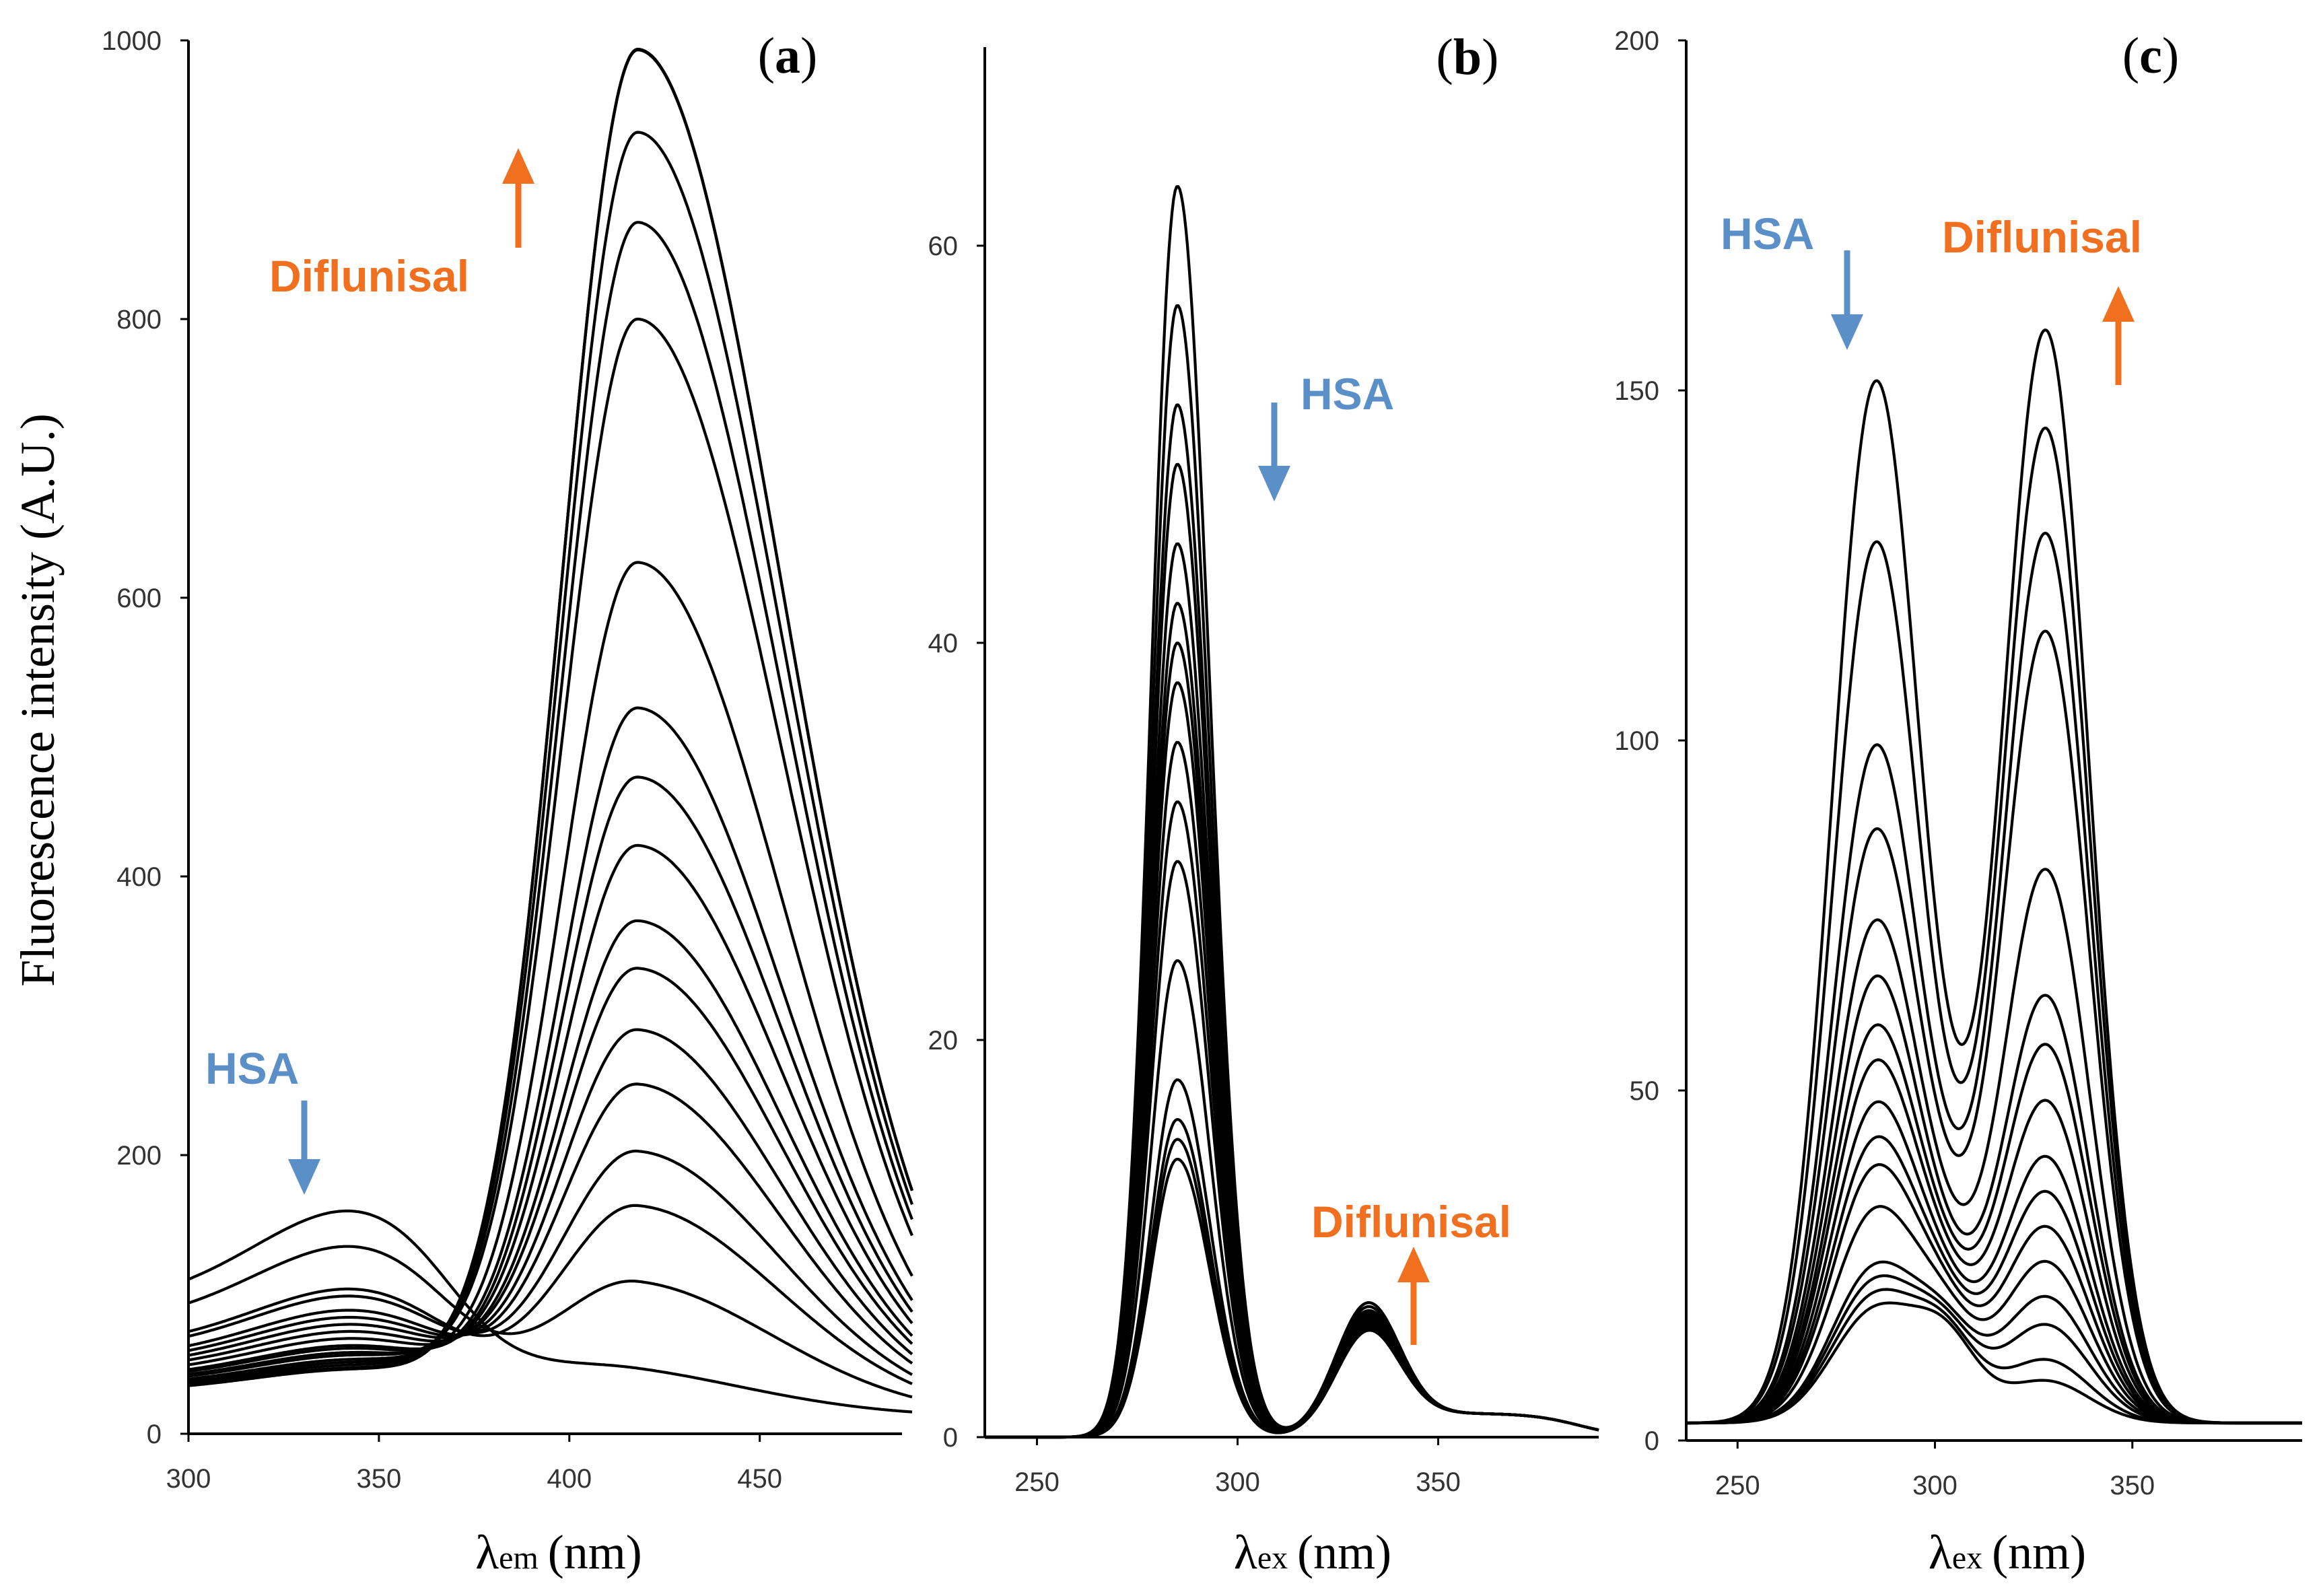  What do you see at coordinates (189, 1479) in the screenshot?
I see `panel-a-x-tick-label: 300` at bounding box center [189, 1479].